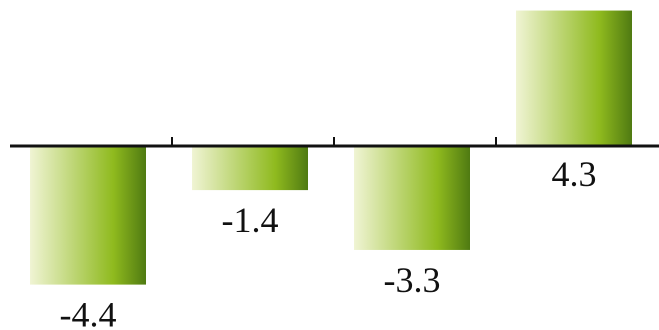  I want to click on bar-value-label: -4.4, so click(88, 312).